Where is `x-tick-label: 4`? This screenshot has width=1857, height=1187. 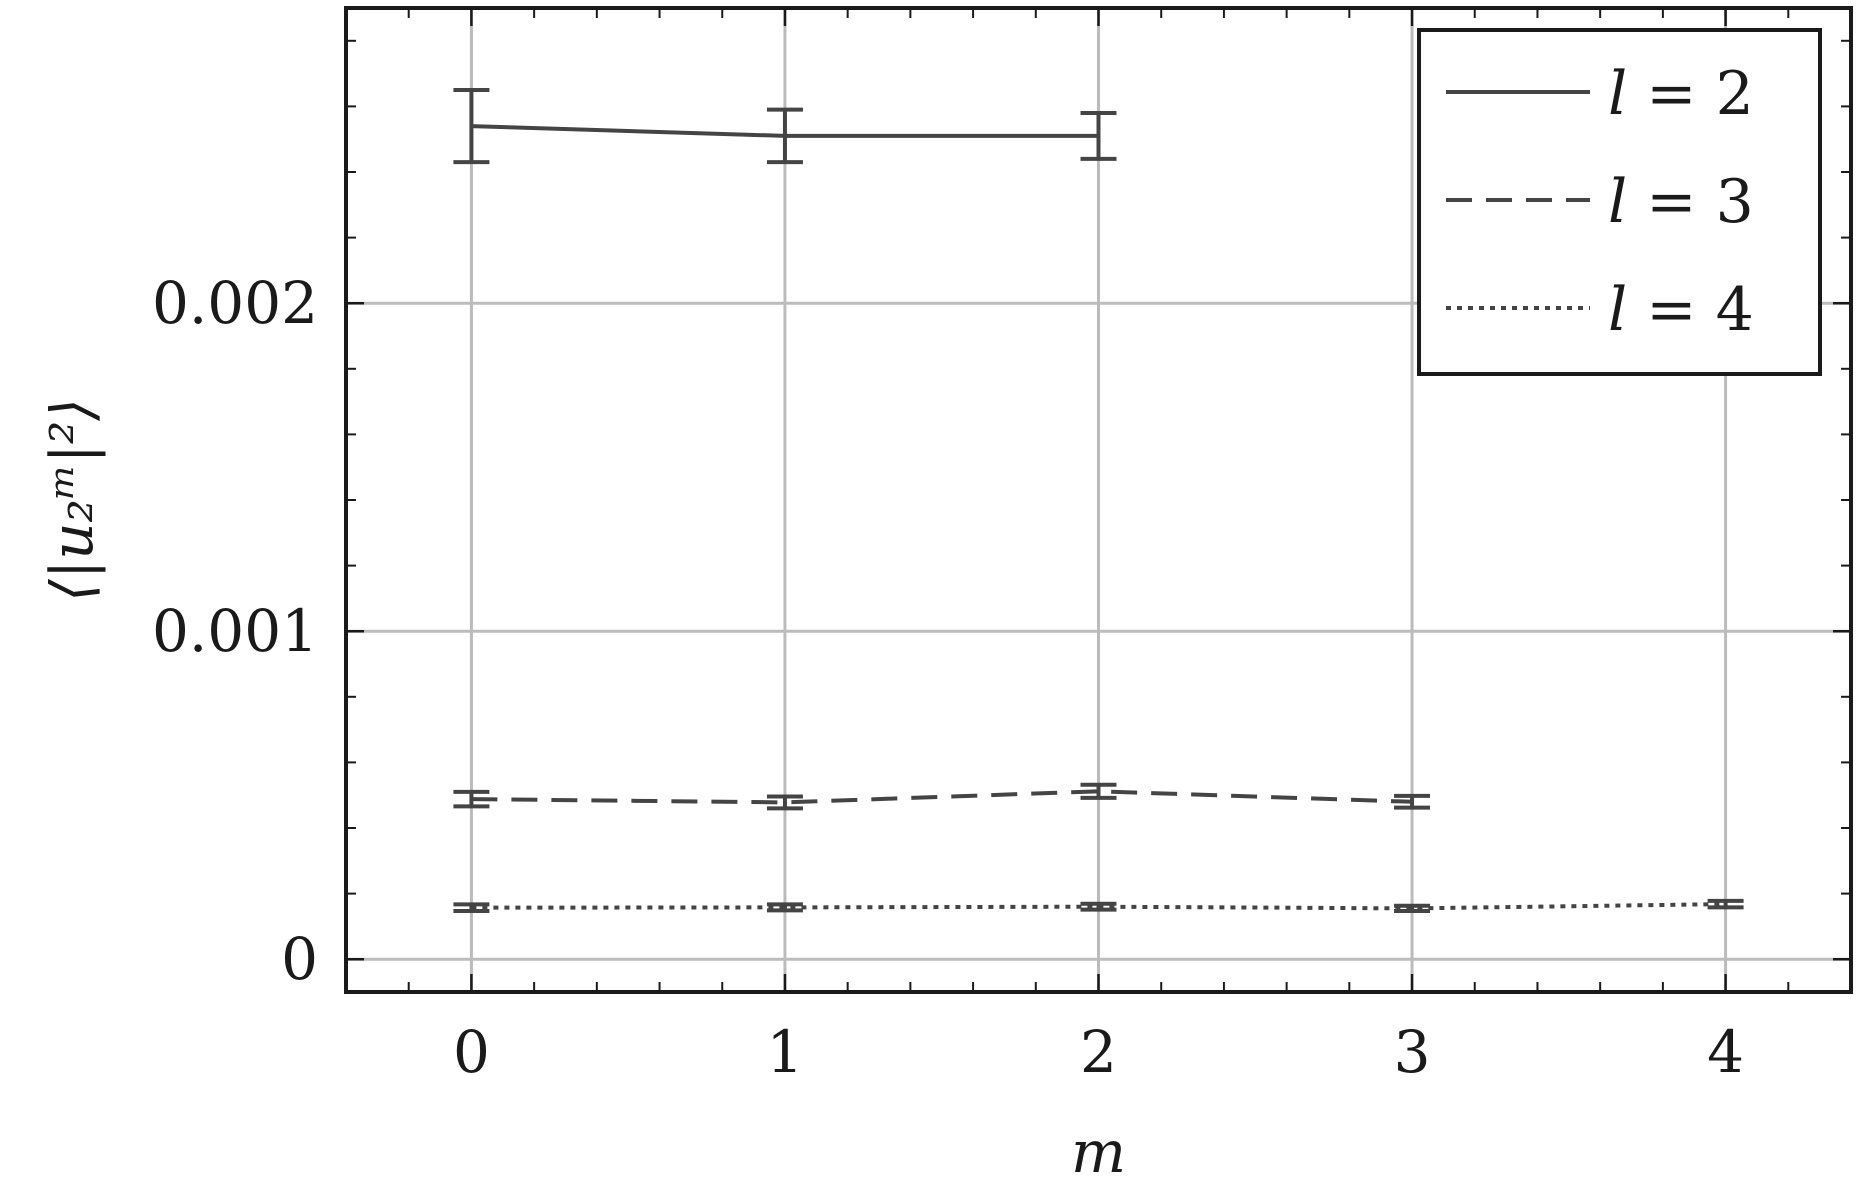 x-tick-label: 4 is located at coordinates (1725, 1052).